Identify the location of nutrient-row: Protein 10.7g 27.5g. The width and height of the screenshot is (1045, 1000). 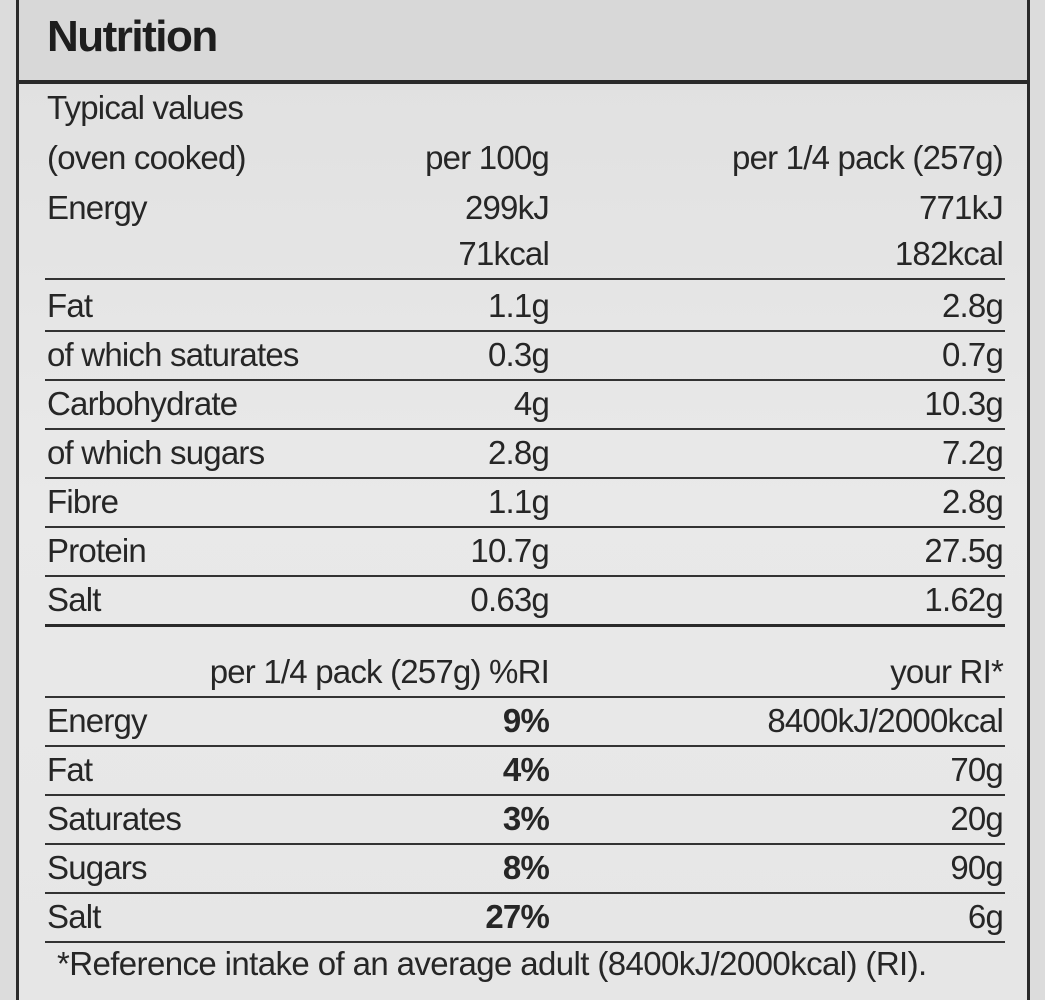
(525, 553).